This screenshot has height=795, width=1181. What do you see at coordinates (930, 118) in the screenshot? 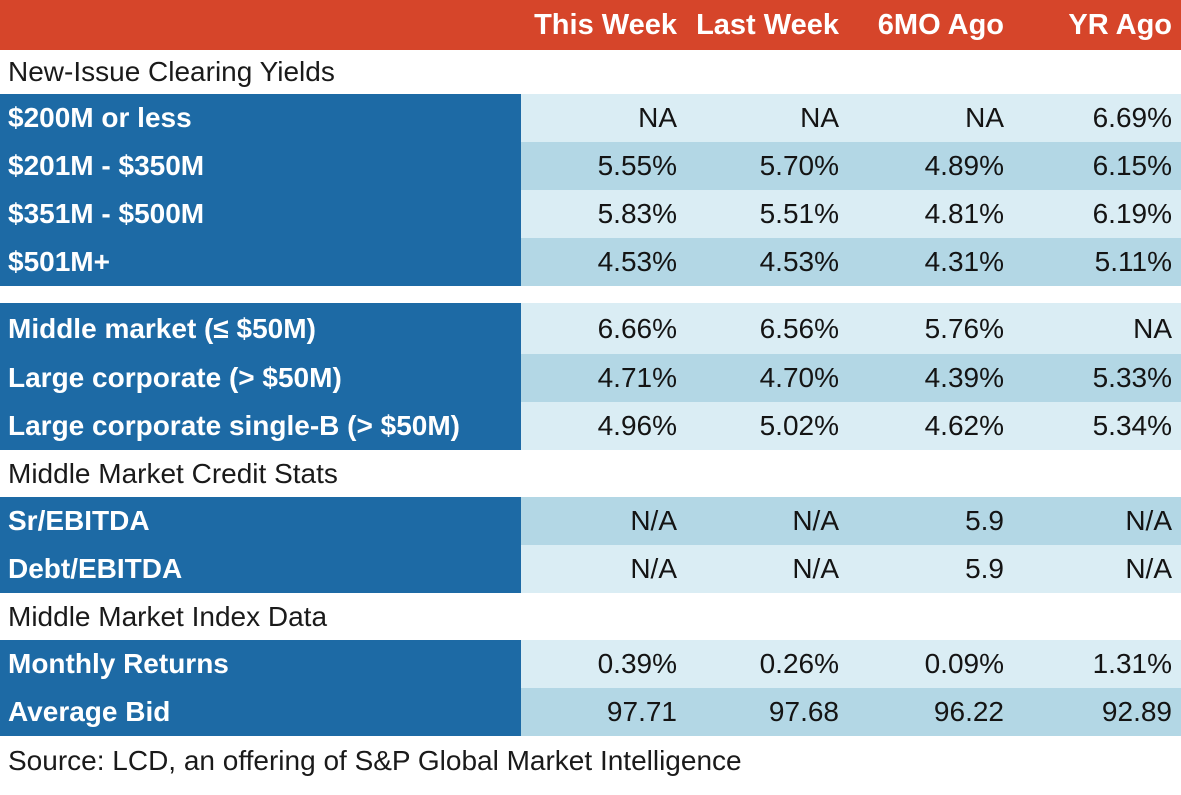
I see `row-value-200m-6mo-ago: NA` at bounding box center [930, 118].